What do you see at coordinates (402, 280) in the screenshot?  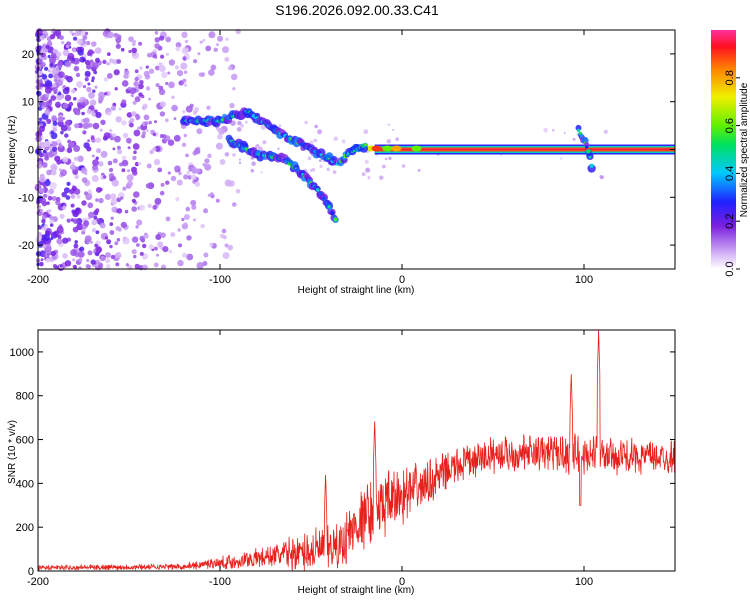 I see `x-tick-label: 0` at bounding box center [402, 280].